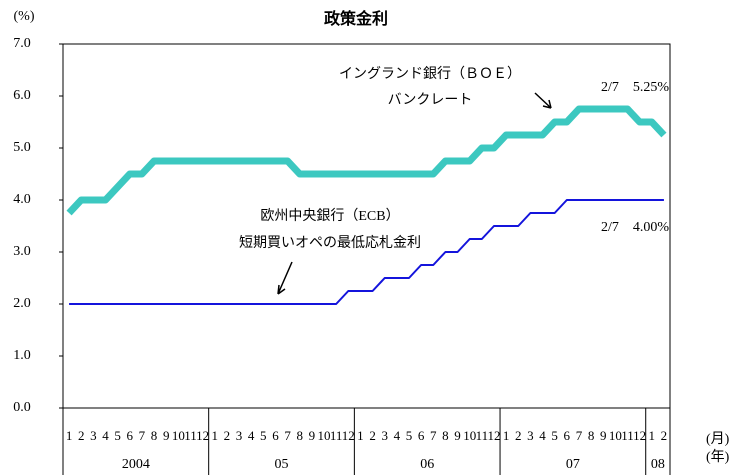 The width and height of the screenshot is (753, 475). I want to click on y-tick-label: 2.0, so click(22, 303).